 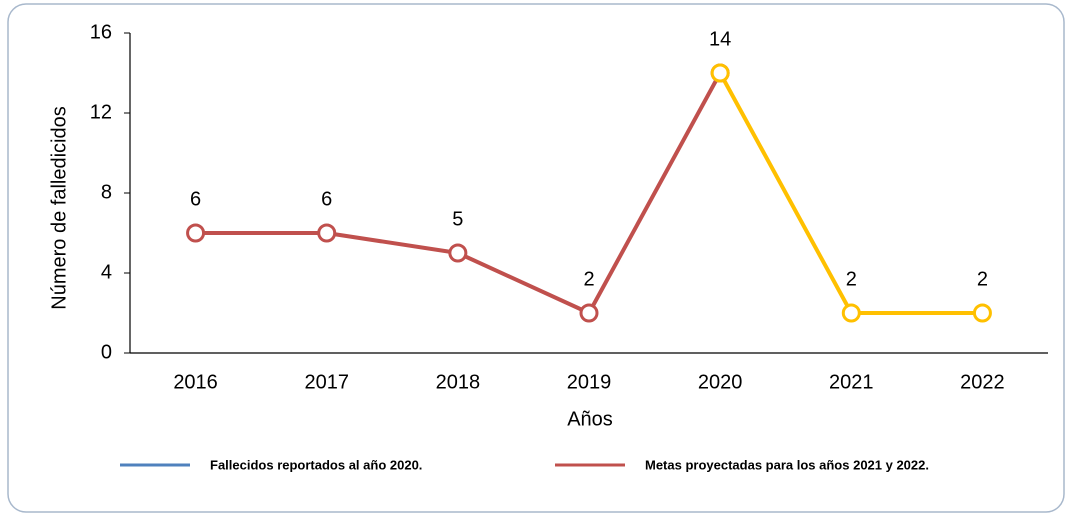 I want to click on y-tick-label: 16, so click(x=101, y=32).